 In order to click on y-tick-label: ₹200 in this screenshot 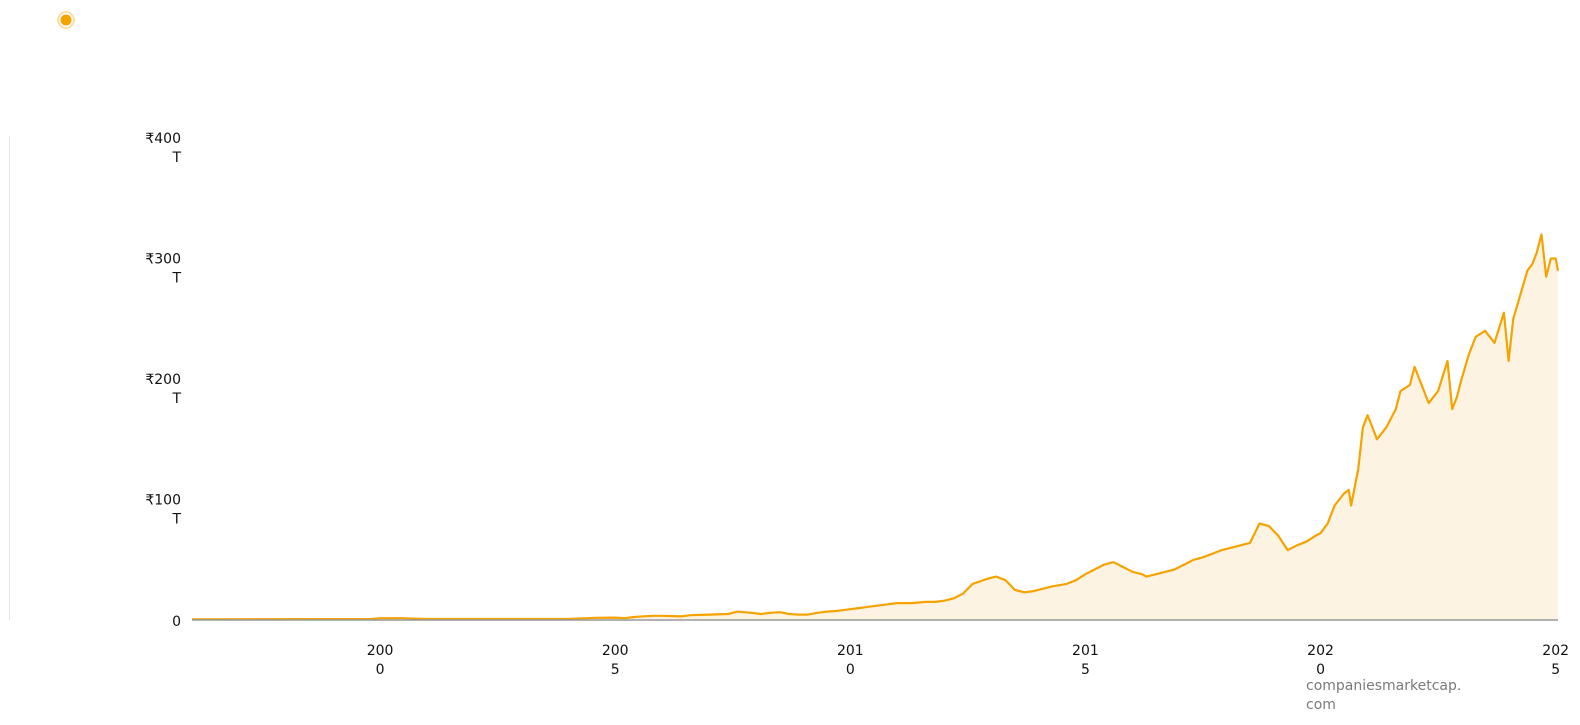, I will do `click(163, 380)`.